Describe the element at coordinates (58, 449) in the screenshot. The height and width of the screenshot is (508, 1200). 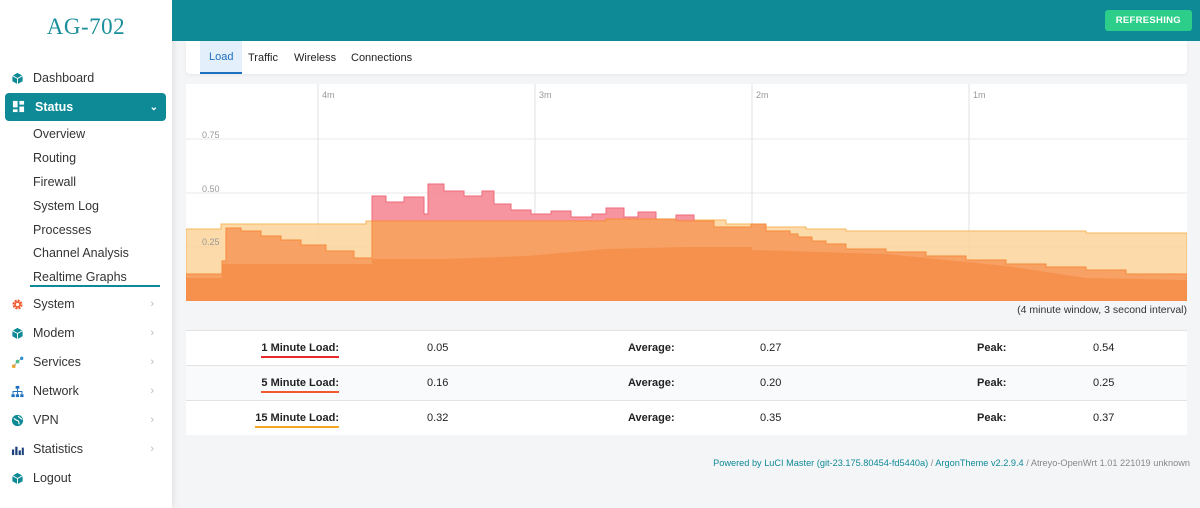
I see `menu-label: Statistics` at that location.